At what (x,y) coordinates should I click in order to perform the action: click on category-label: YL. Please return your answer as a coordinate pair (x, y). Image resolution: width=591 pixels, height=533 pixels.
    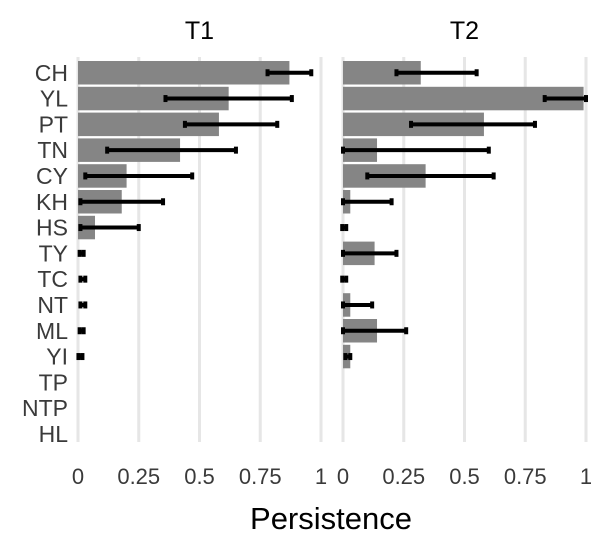
    Looking at the image, I should click on (54, 99).